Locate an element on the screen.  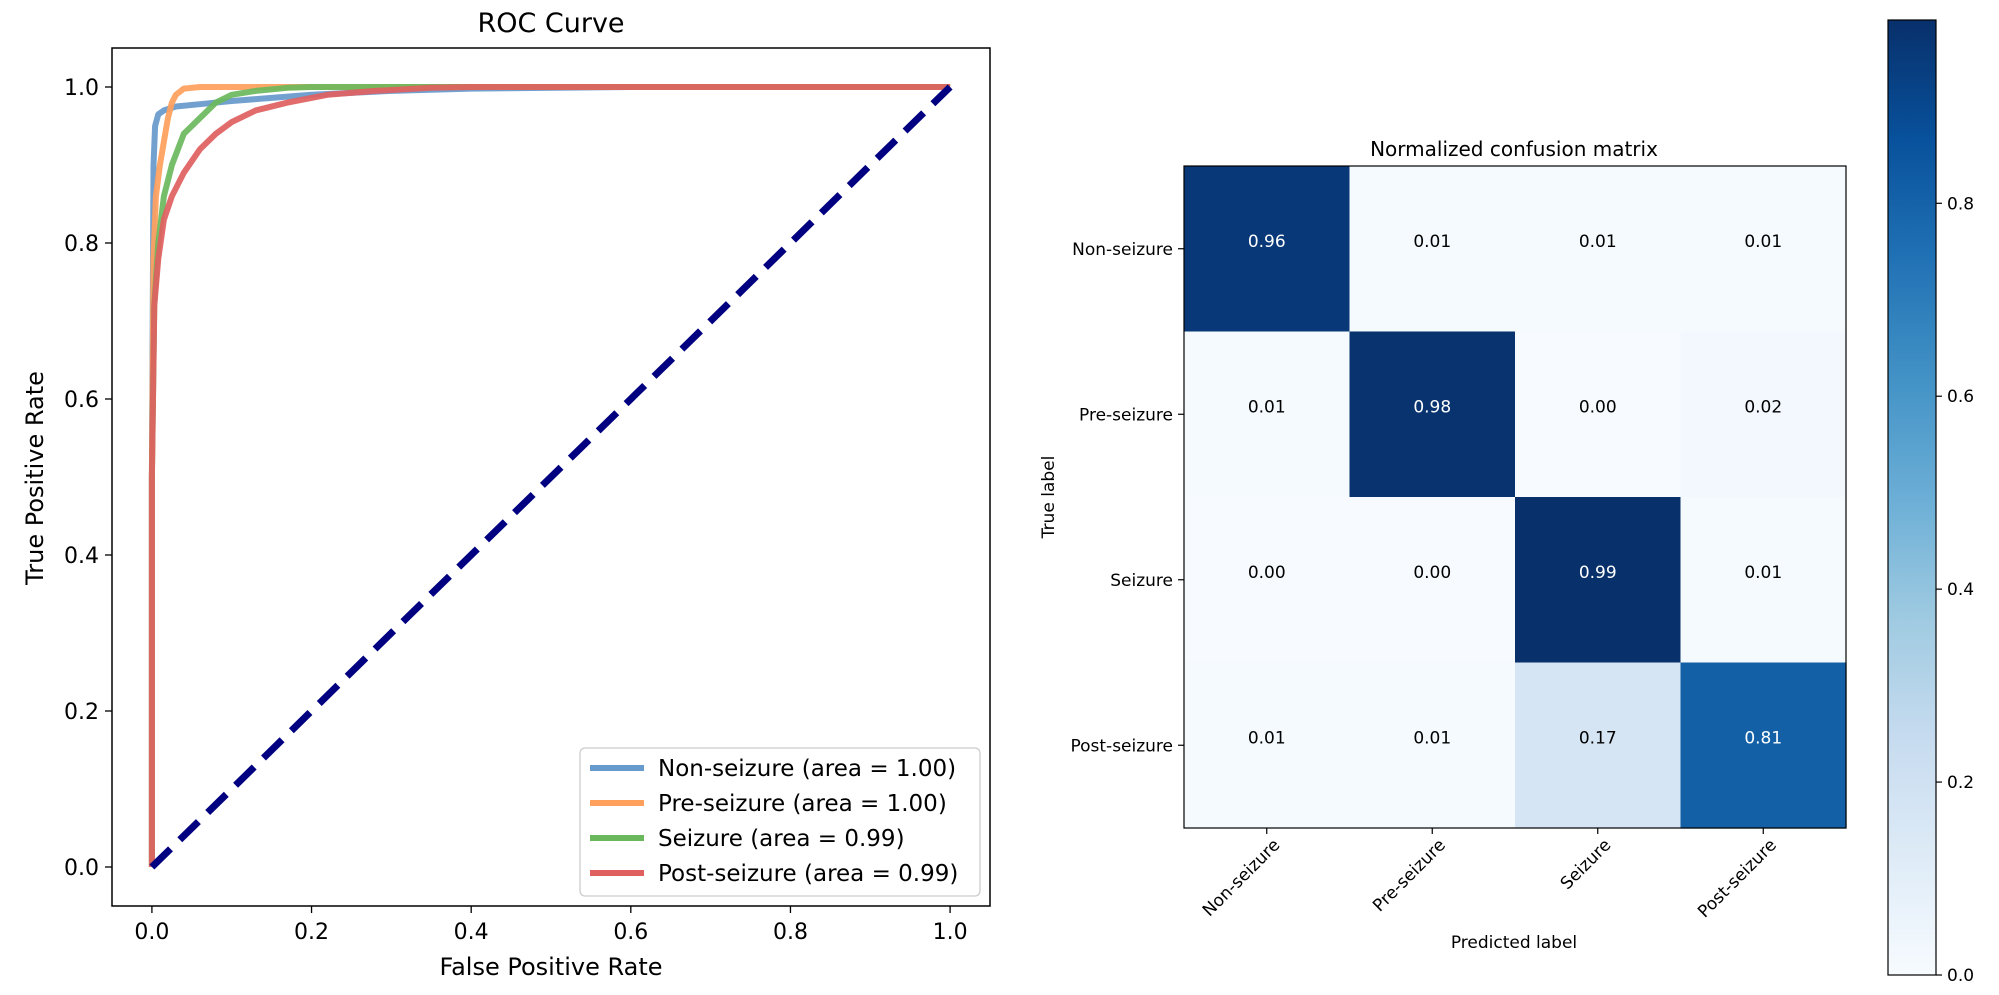
roc-x-tick-label: 0.6 is located at coordinates (630, 932).